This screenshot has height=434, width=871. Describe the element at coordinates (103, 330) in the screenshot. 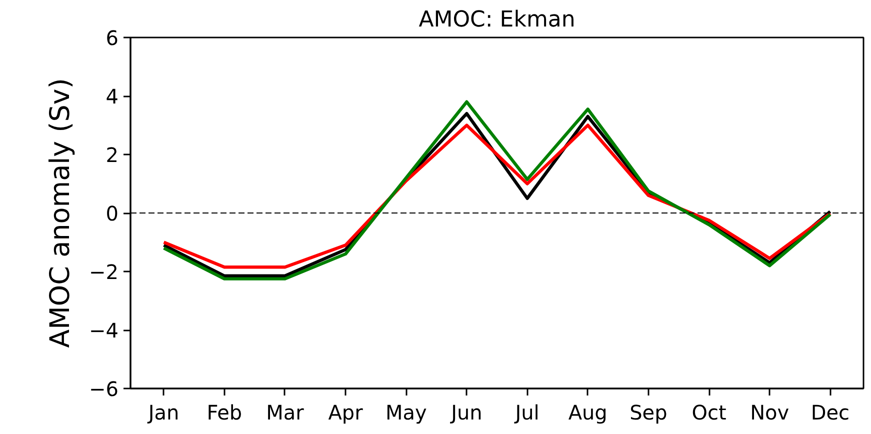

I see `y-tick-label: −4` at that location.